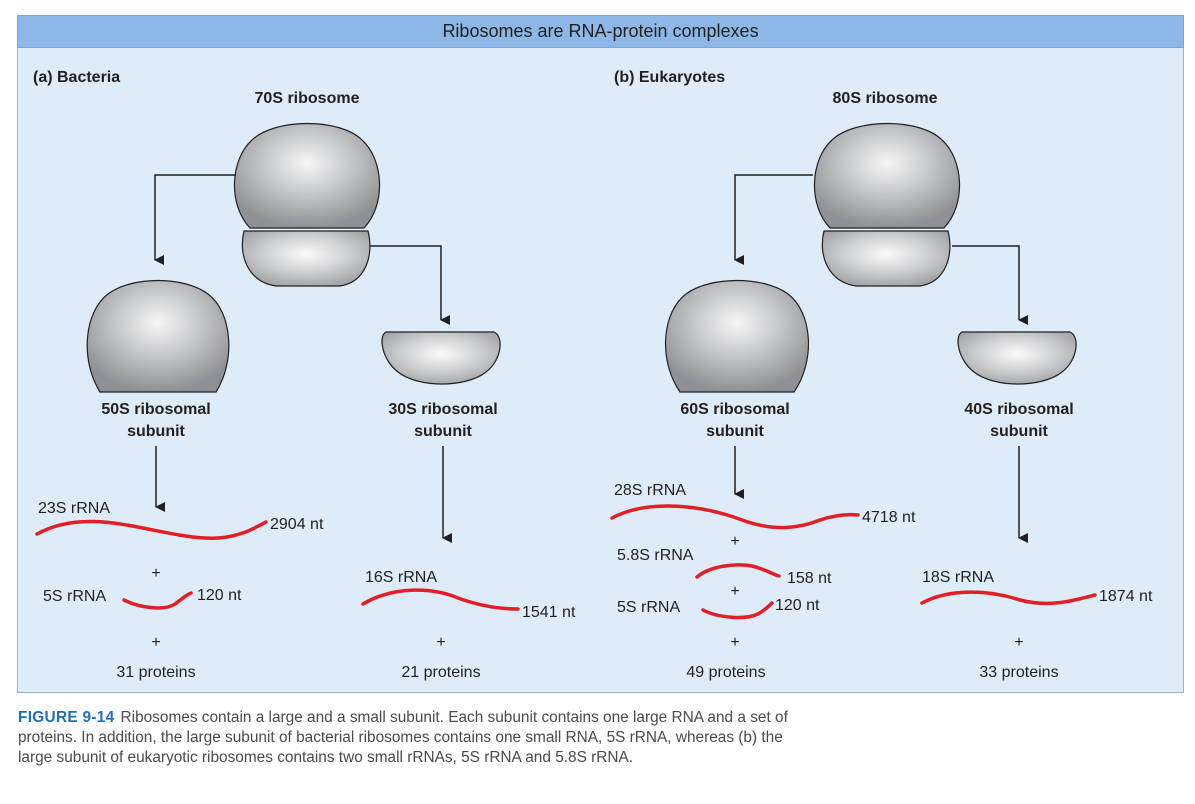 Image resolution: width=1195 pixels, height=804 pixels. I want to click on rrna-16s-label: 16S rRNA, so click(401, 577).